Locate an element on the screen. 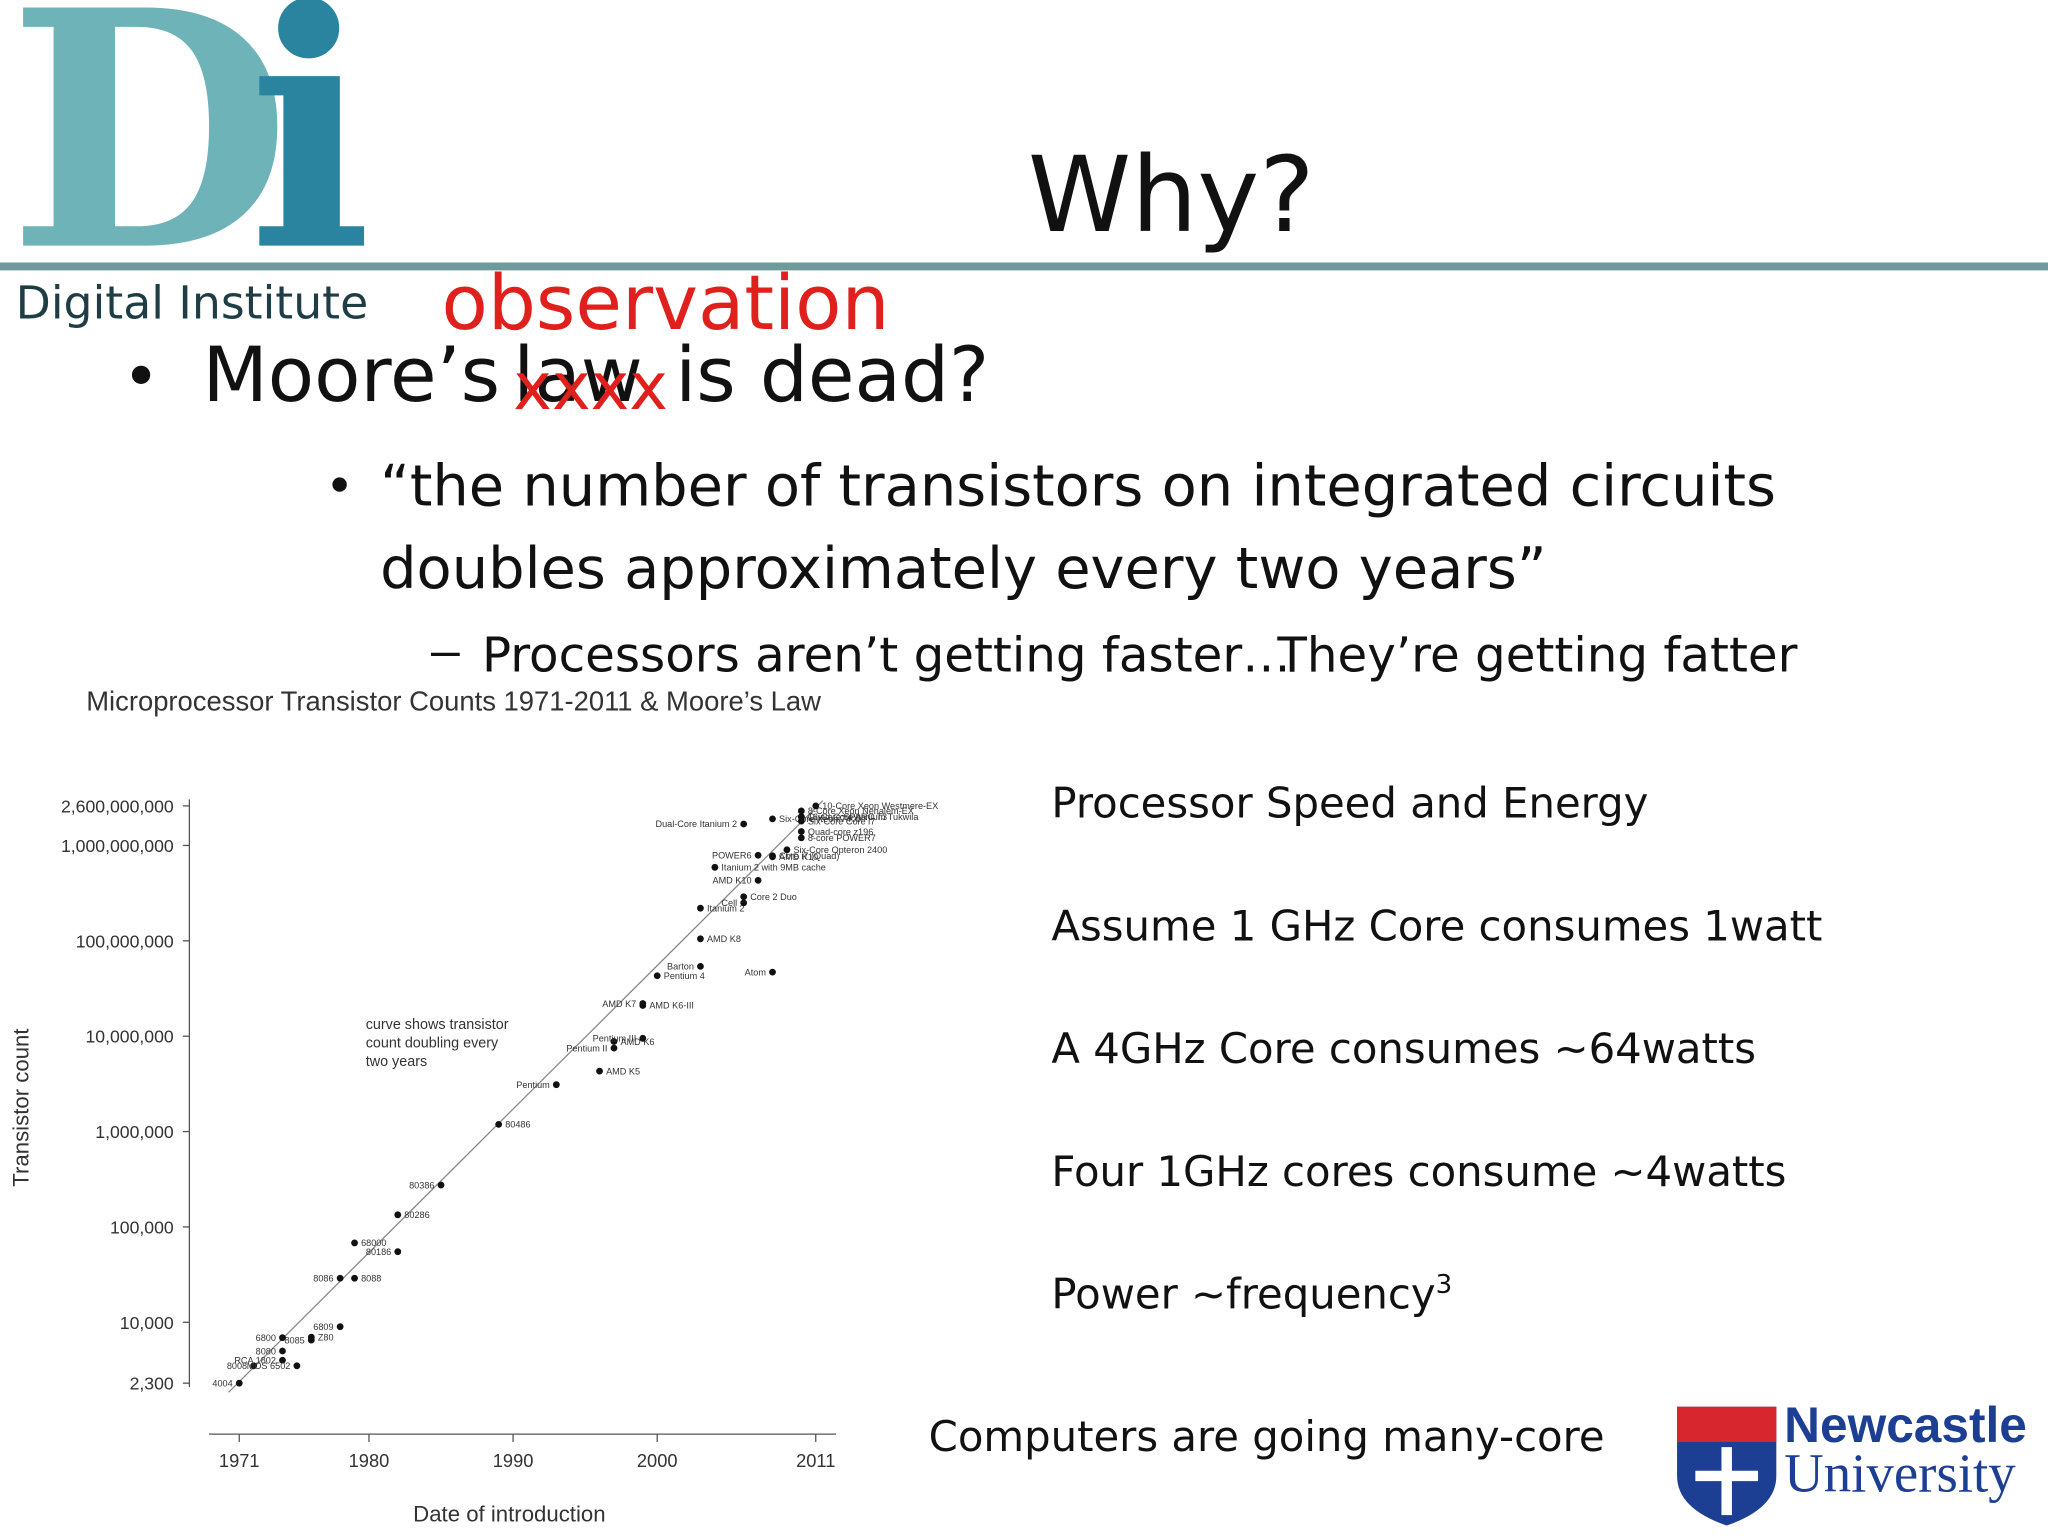 This screenshot has height=1536, width=2048. y-tick-label: 10,000 is located at coordinates (147, 1323).